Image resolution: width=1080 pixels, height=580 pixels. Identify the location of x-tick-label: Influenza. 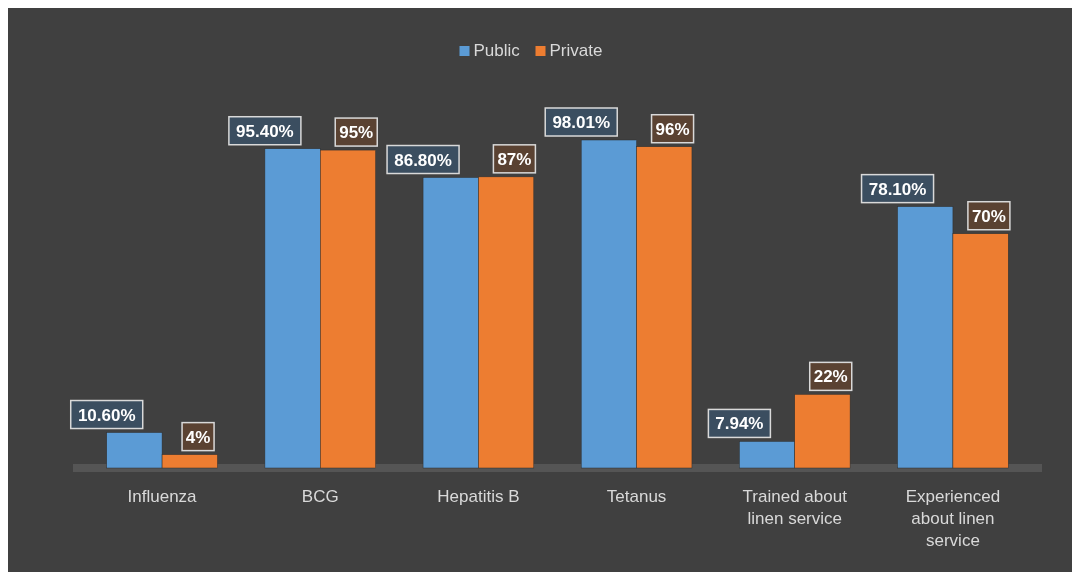
(162, 496).